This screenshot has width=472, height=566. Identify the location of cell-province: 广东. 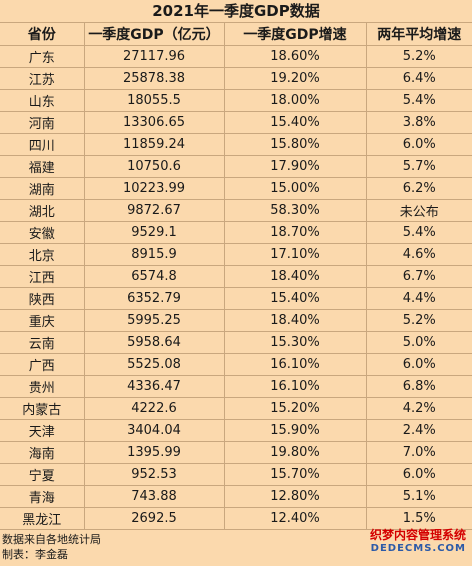
(42, 56).